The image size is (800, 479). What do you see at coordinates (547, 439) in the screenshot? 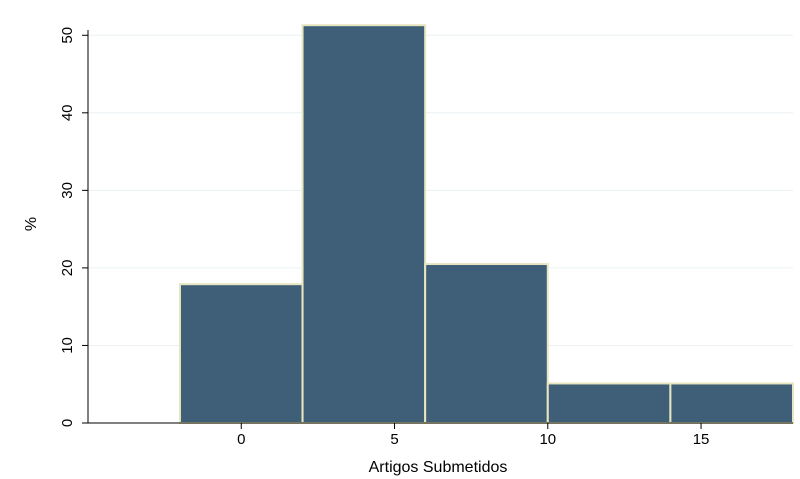
I see `x-tick-label-10: 10` at bounding box center [547, 439].